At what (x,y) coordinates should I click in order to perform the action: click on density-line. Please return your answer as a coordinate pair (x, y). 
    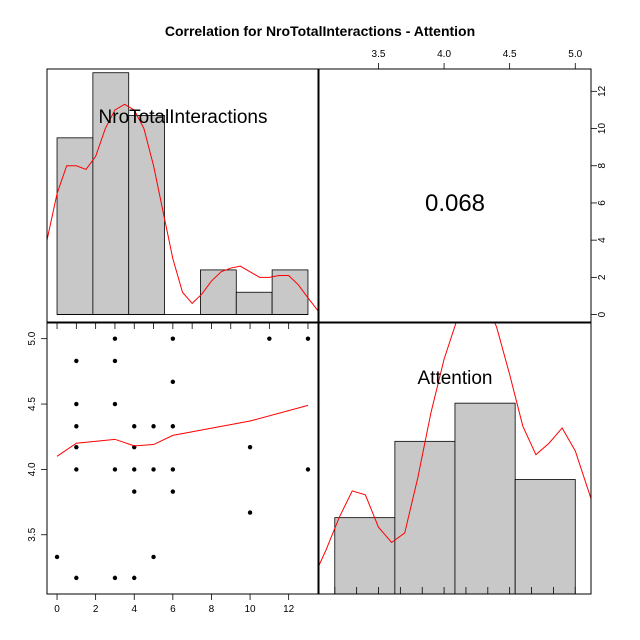
    Looking at the image, I should click on (182, 207).